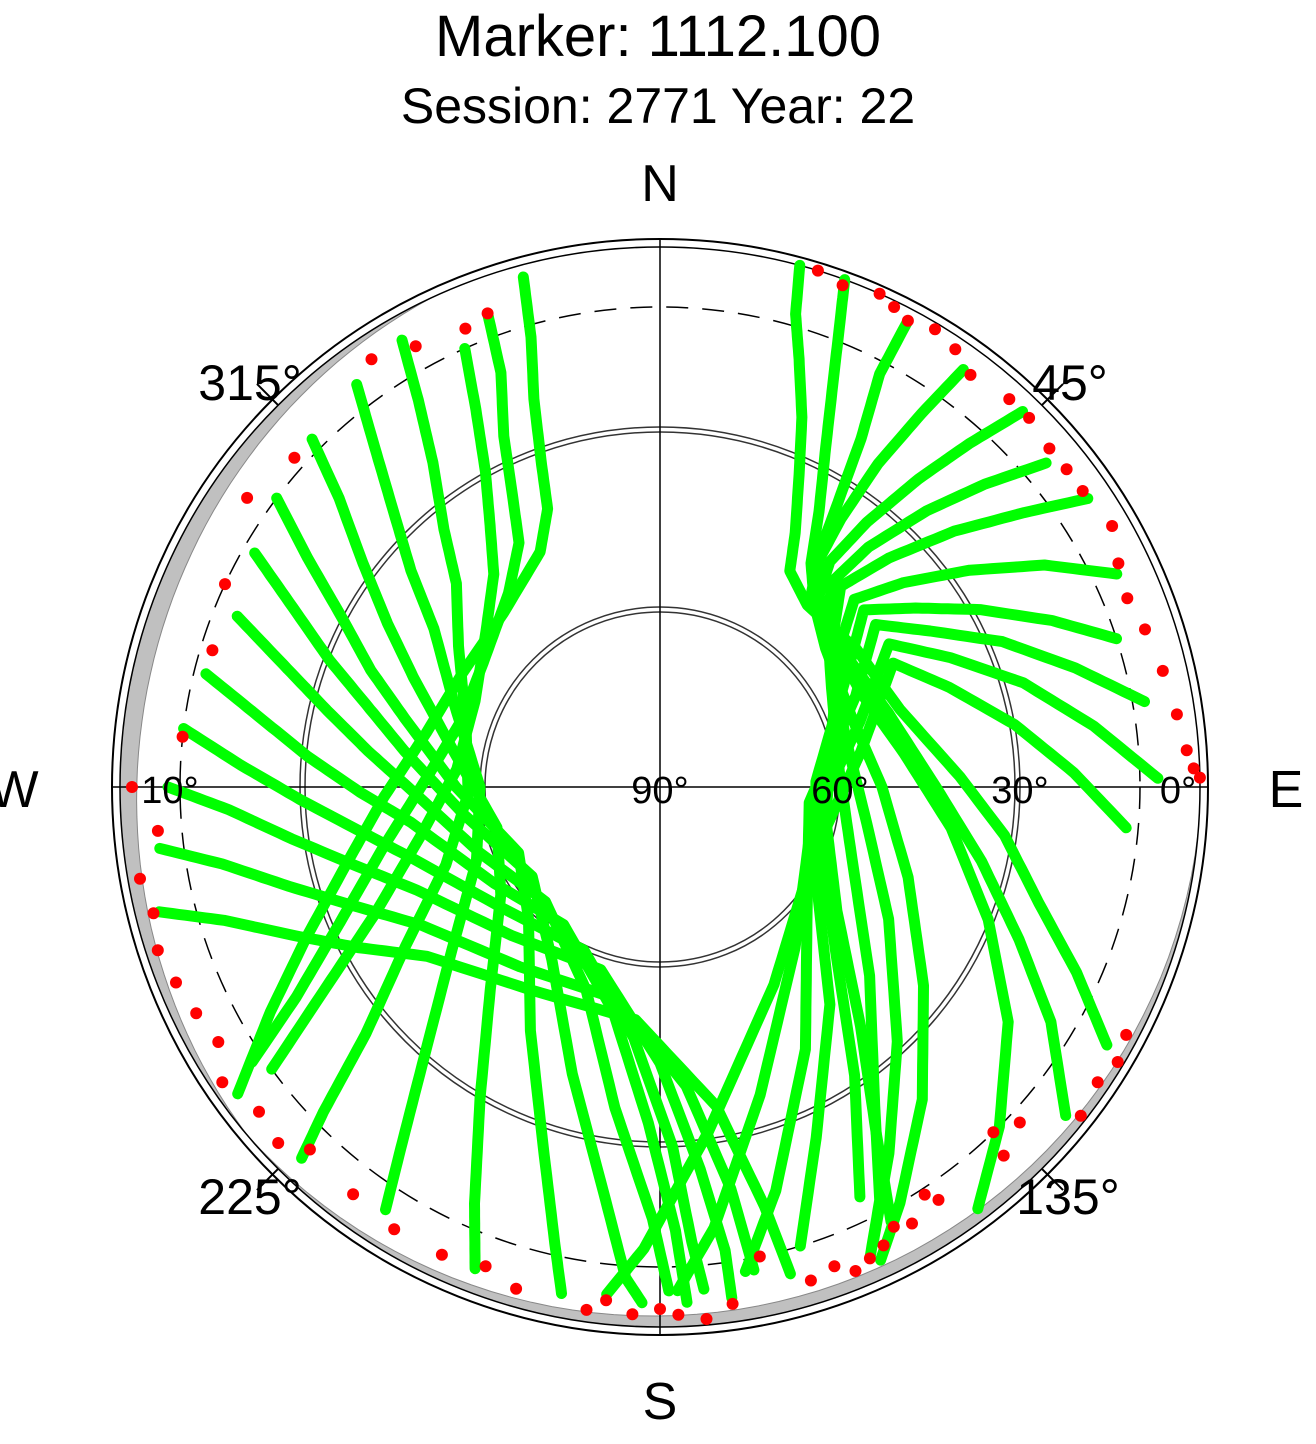 This screenshot has width=1316, height=1444. Describe the element at coordinates (660, 1402) in the screenshot. I see `compass-south: S` at that location.